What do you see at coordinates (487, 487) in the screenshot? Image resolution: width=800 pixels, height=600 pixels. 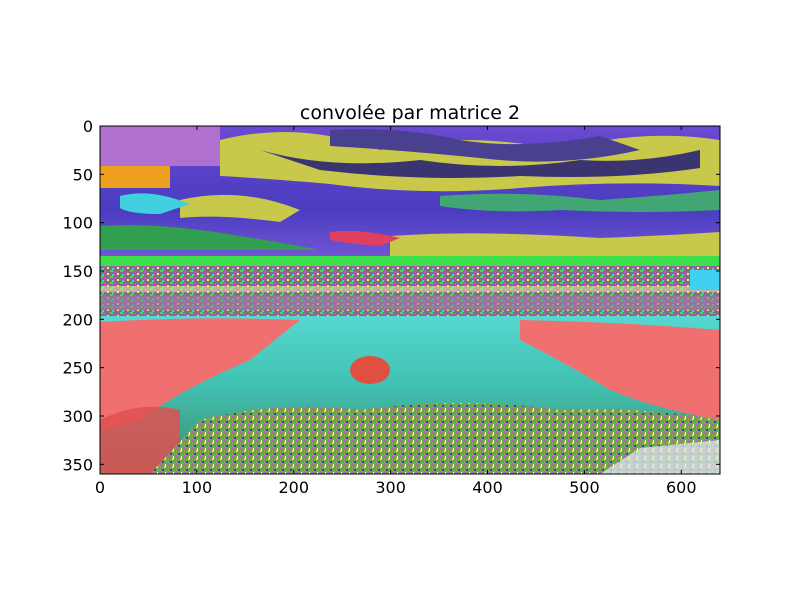 I see `x-tick-label: 400` at bounding box center [487, 487].